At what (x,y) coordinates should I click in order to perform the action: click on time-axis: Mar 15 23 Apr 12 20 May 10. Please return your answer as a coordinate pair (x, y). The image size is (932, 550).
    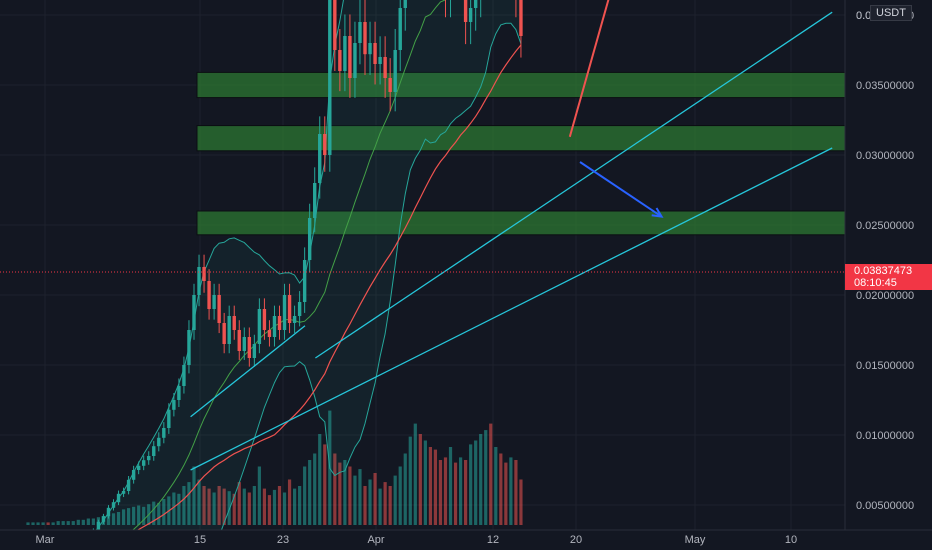
    Looking at the image, I should click on (417, 540).